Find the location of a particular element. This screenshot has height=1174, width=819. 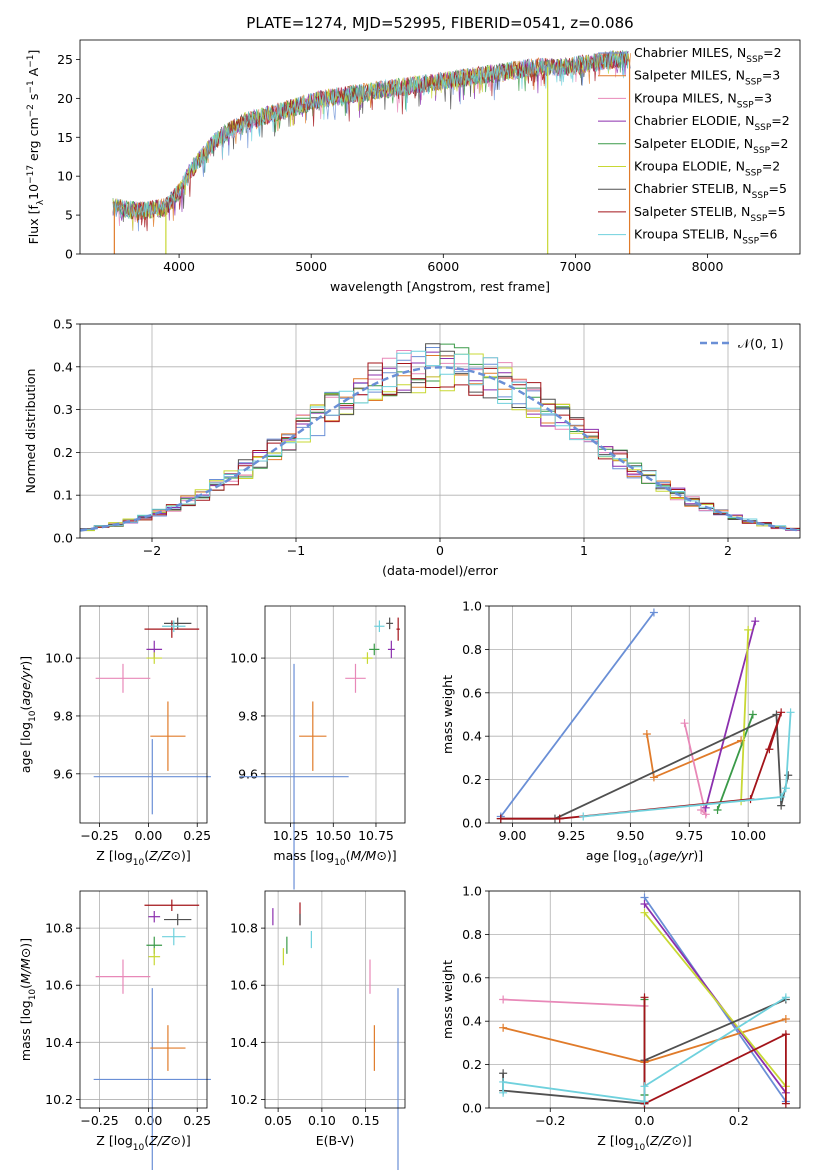

x-tick-label: 0.10 is located at coordinates (322, 1120).